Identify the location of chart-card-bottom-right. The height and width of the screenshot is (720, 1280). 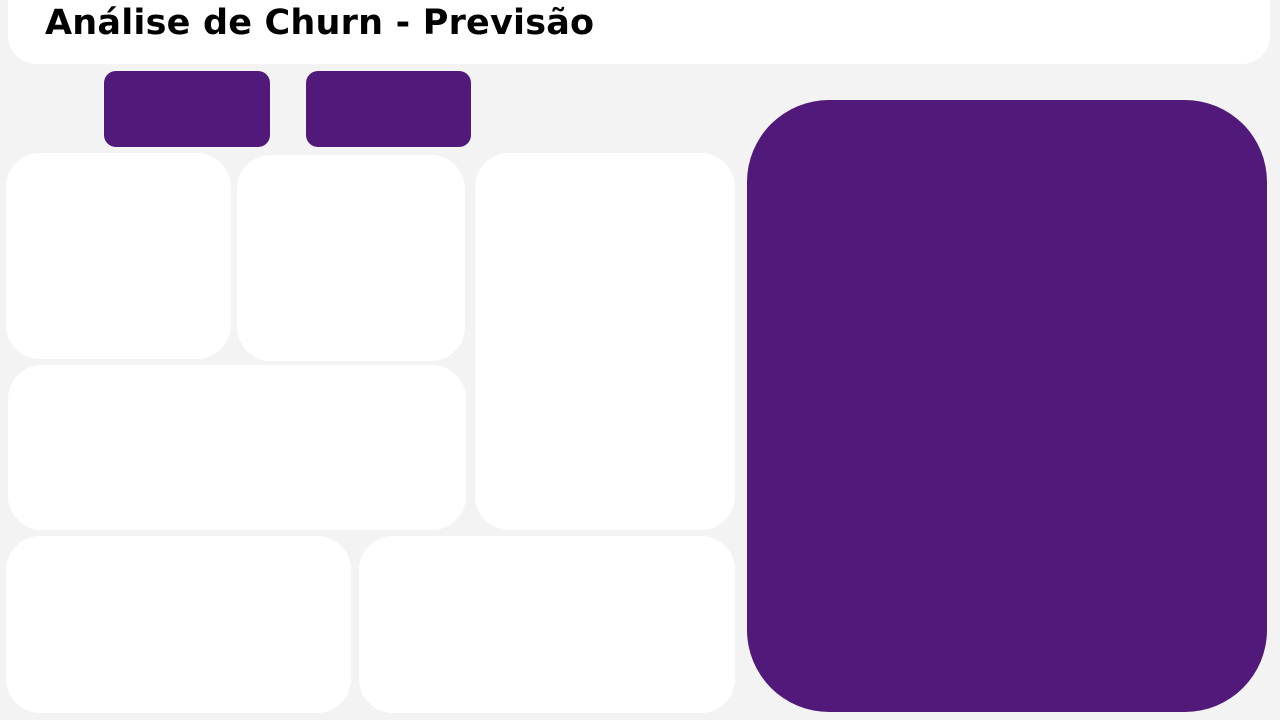
(547, 624).